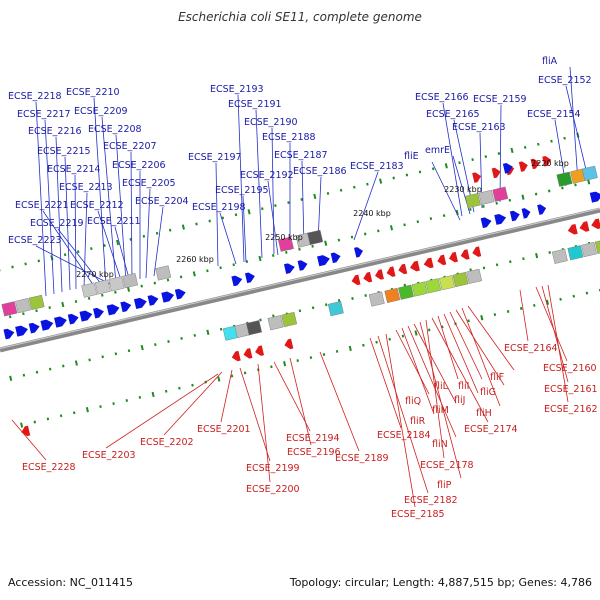 The image size is (600, 600). Describe the element at coordinates (289, 137) in the screenshot. I see `gene-label: ECSE_2188` at that location.